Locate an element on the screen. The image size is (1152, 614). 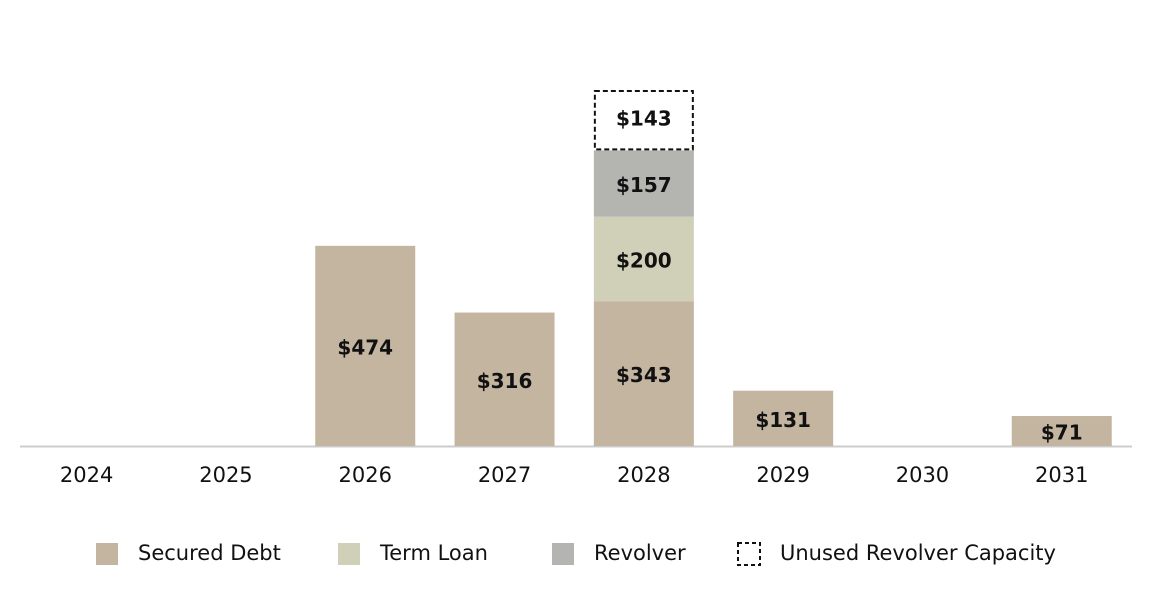
legend-label: Unused Revolver Capacity is located at coordinates (918, 553).